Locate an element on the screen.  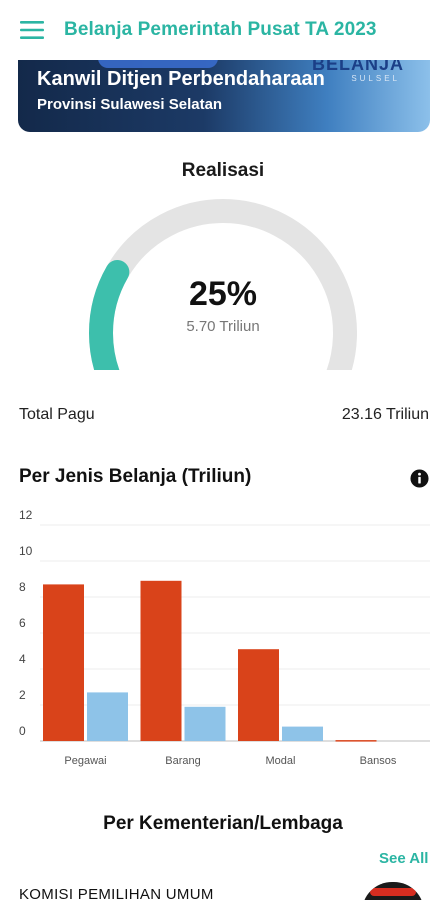
kementerian-title: Per Kementerian/Lembaga is located at coordinates (223, 823).